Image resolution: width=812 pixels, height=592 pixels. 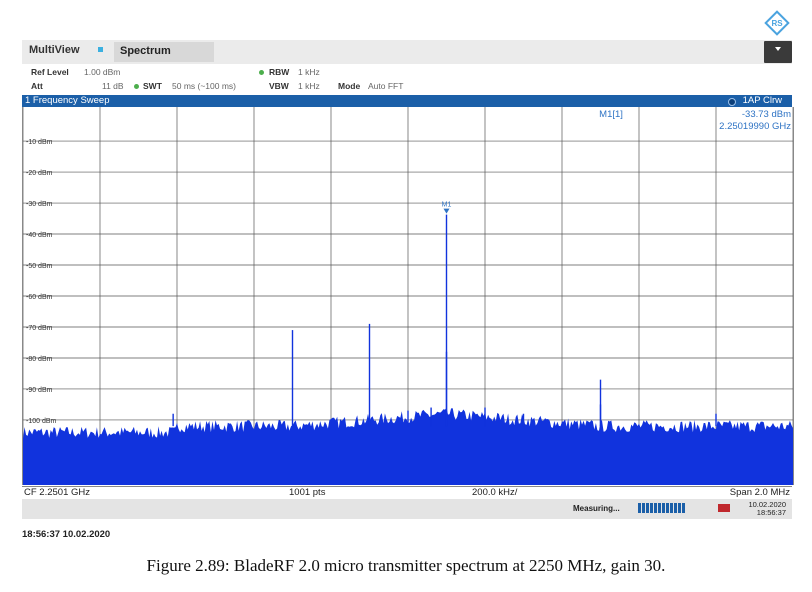 I want to click on trace-detector: 1AP Clrw, so click(x=762, y=100).